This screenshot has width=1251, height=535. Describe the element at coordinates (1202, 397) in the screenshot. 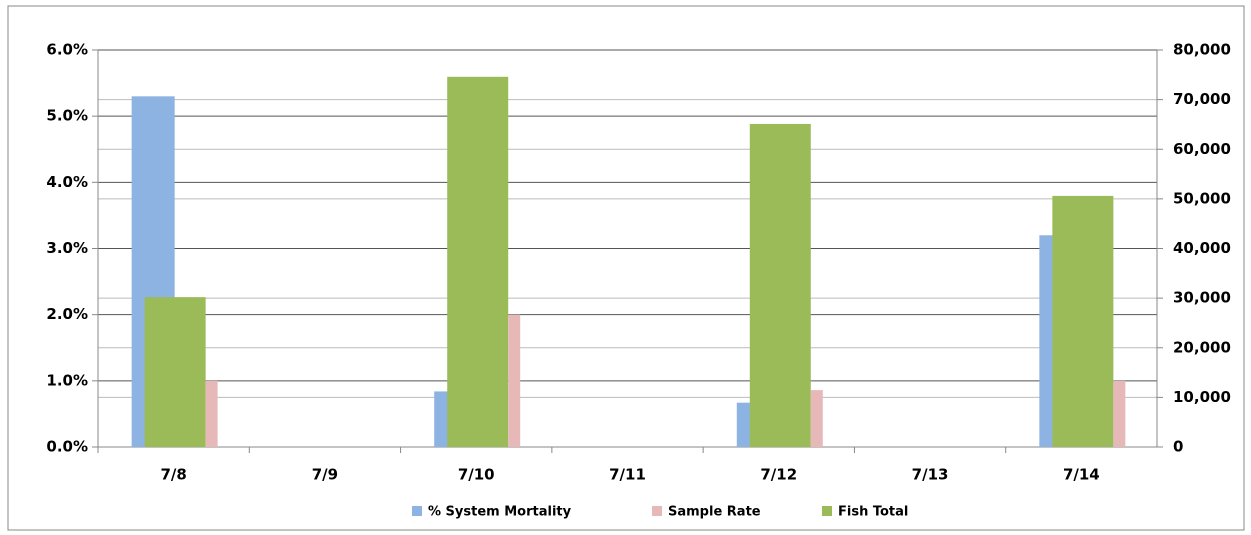

I see `y2-tick-label: 10,000` at that location.